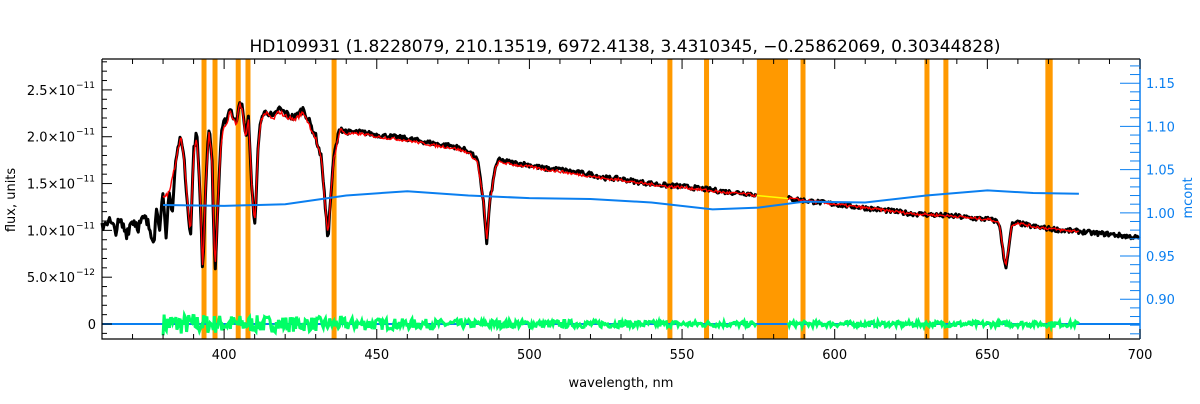 The height and width of the screenshot is (404, 1200). What do you see at coordinates (51, 91) in the screenshot?
I see `y-tick-label: 2.5×10` at bounding box center [51, 91].